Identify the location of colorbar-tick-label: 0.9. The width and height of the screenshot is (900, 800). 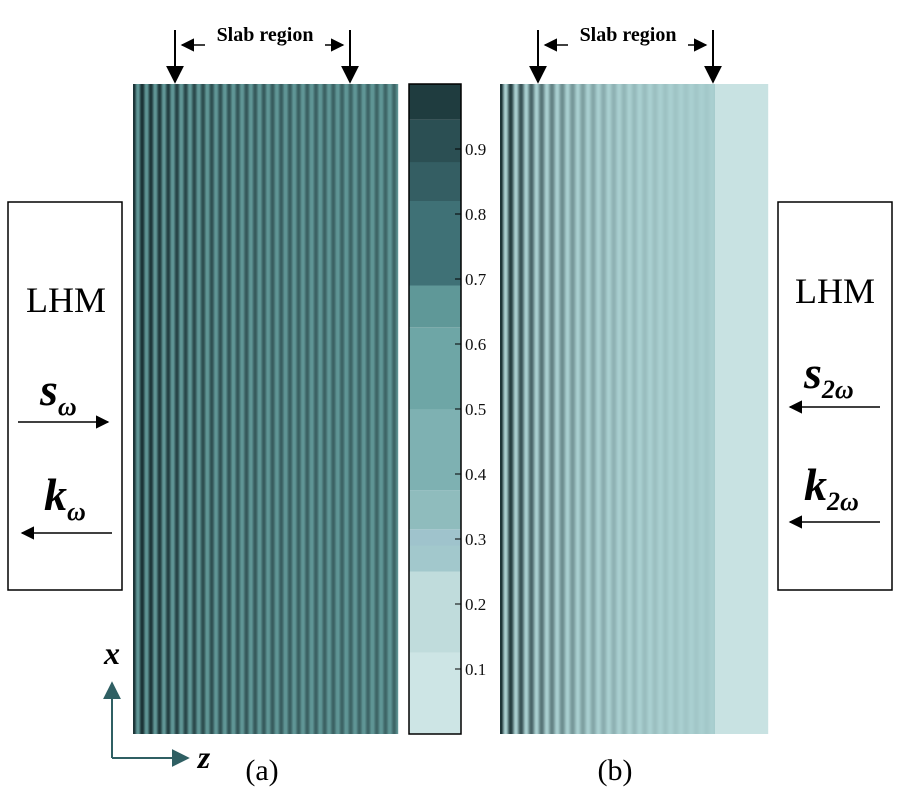
(475, 149).